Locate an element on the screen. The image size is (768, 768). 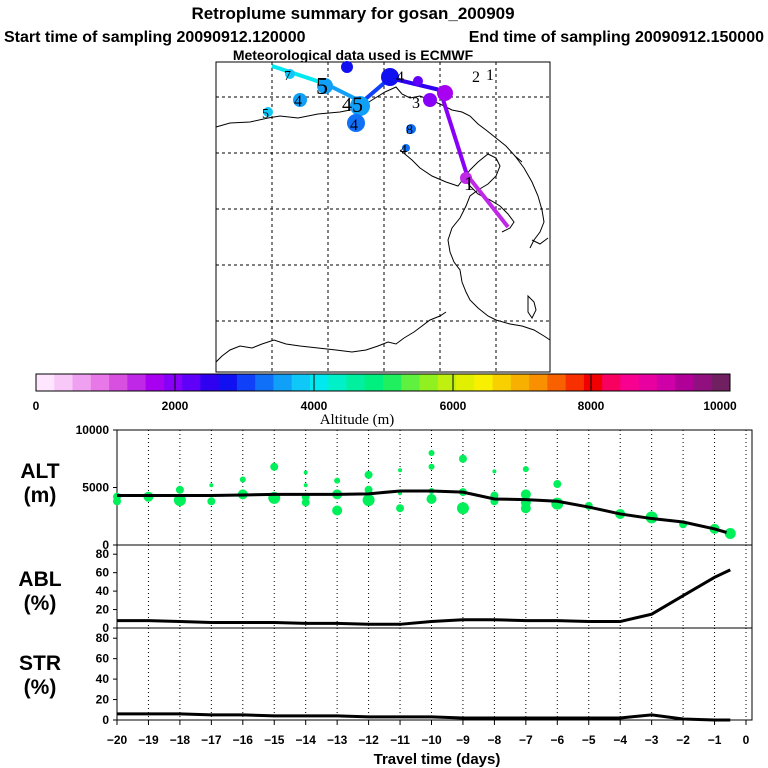
x-tick-label: −2 is located at coordinates (683, 740).